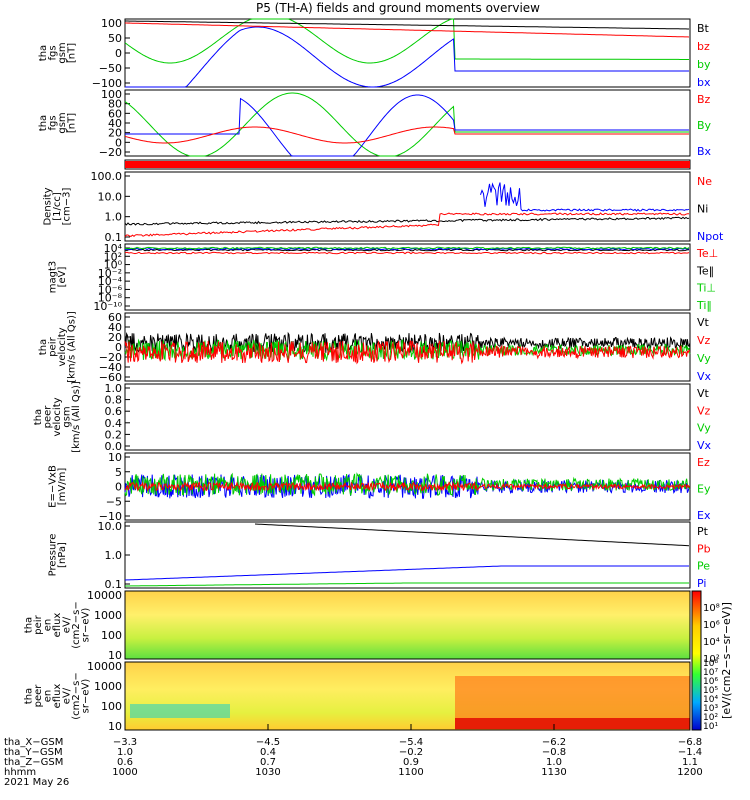  Describe the element at coordinates (703, 566) in the screenshot. I see `legend-entry: Pe` at that location.